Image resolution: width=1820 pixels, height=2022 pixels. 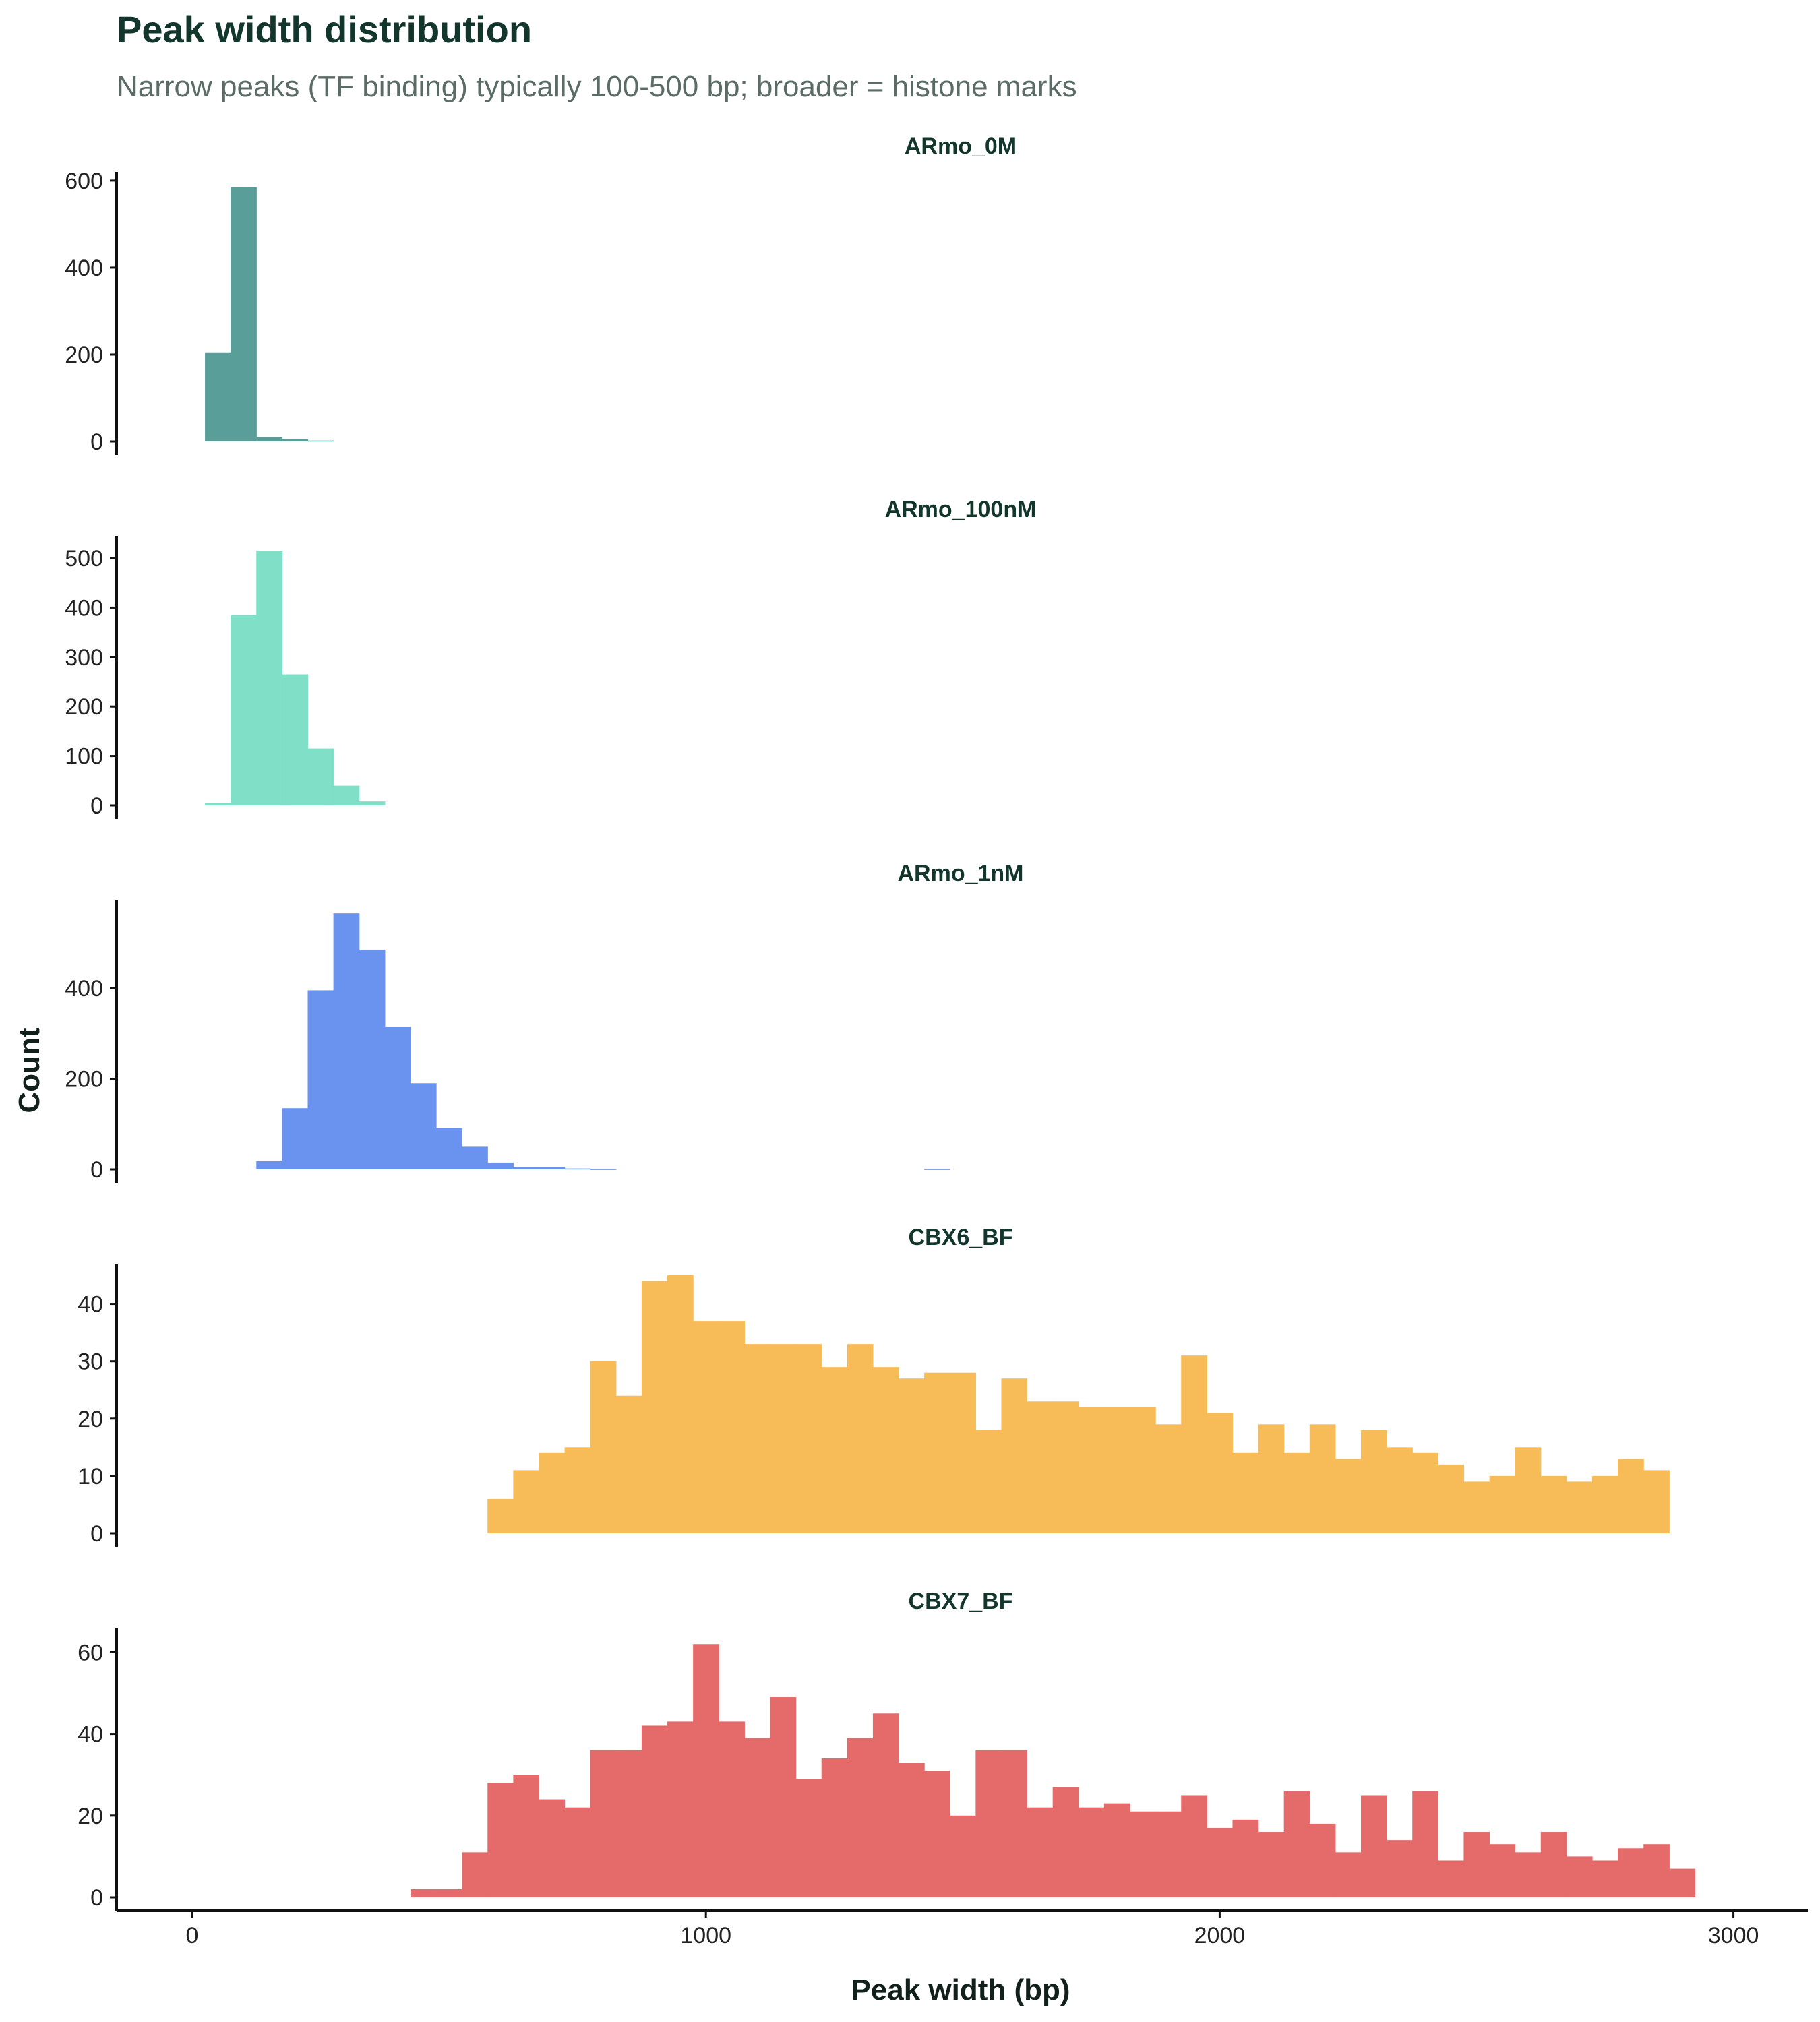 I want to click on panel-strip-label: ARmo_100nM, so click(x=961, y=510).